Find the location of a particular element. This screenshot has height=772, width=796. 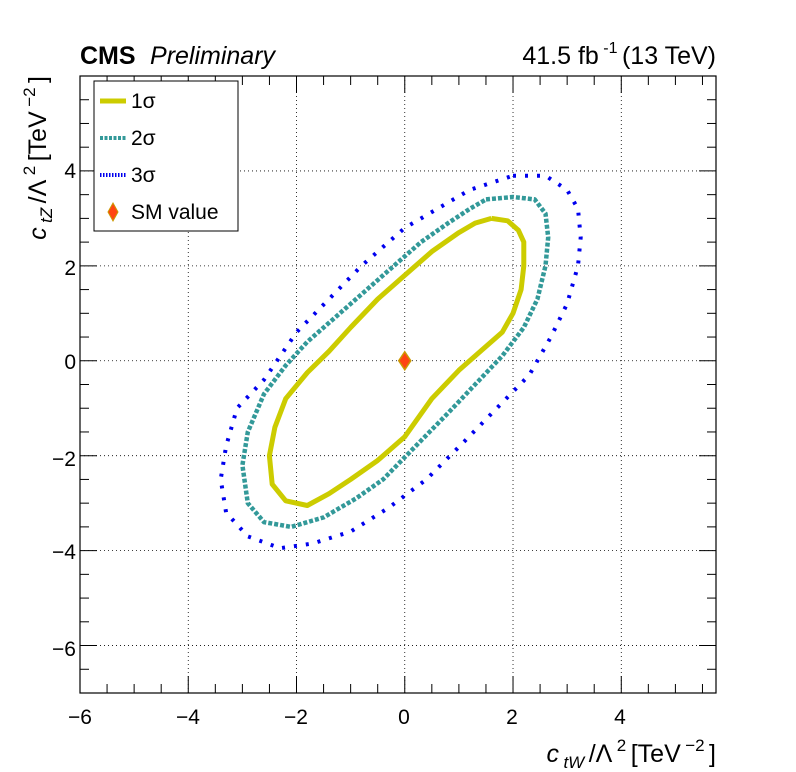

cms-label: CMS is located at coordinates (108, 56).